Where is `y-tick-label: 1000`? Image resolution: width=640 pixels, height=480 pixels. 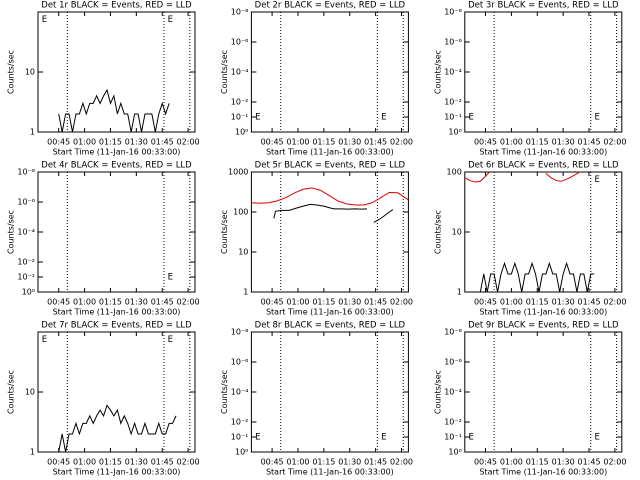 y-tick-label: 1000 is located at coordinates (238, 172).